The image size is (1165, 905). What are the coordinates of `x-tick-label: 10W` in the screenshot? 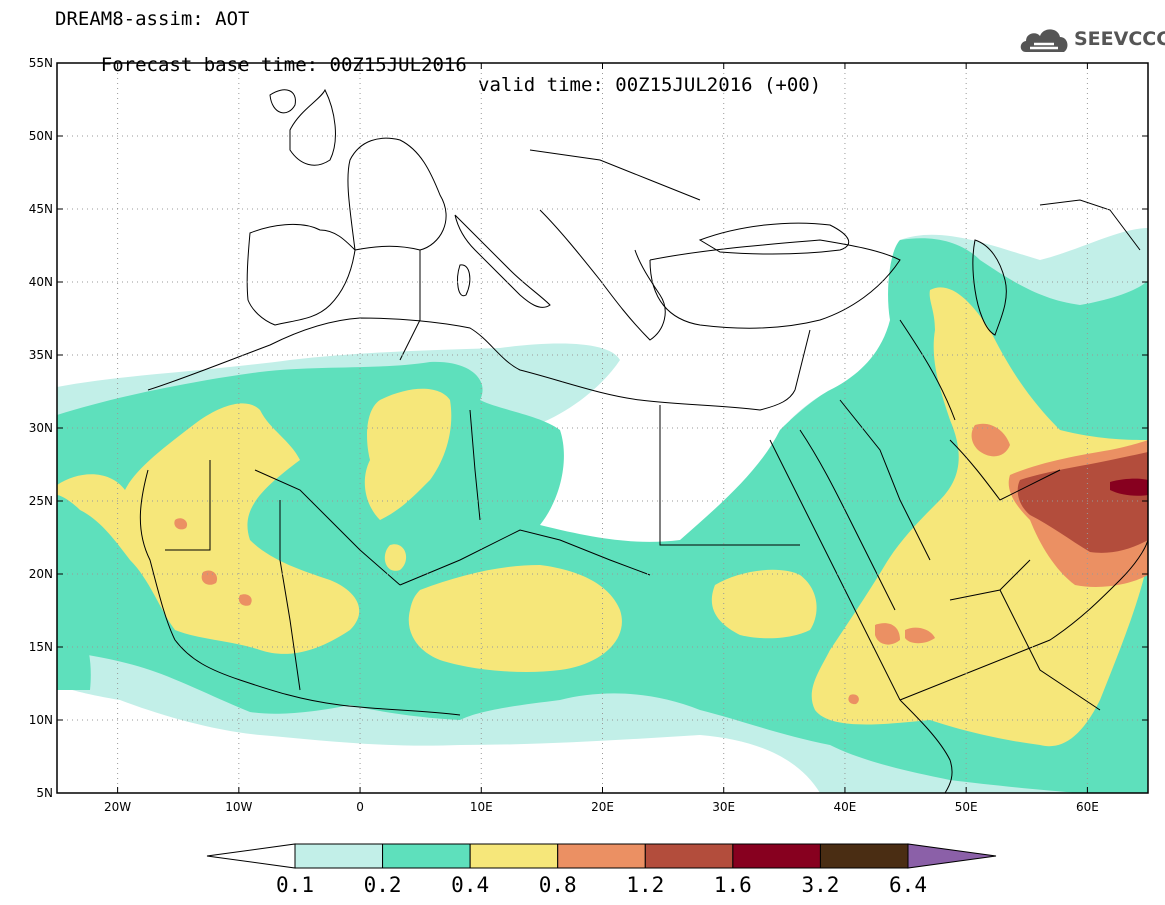 It's located at (238, 807).